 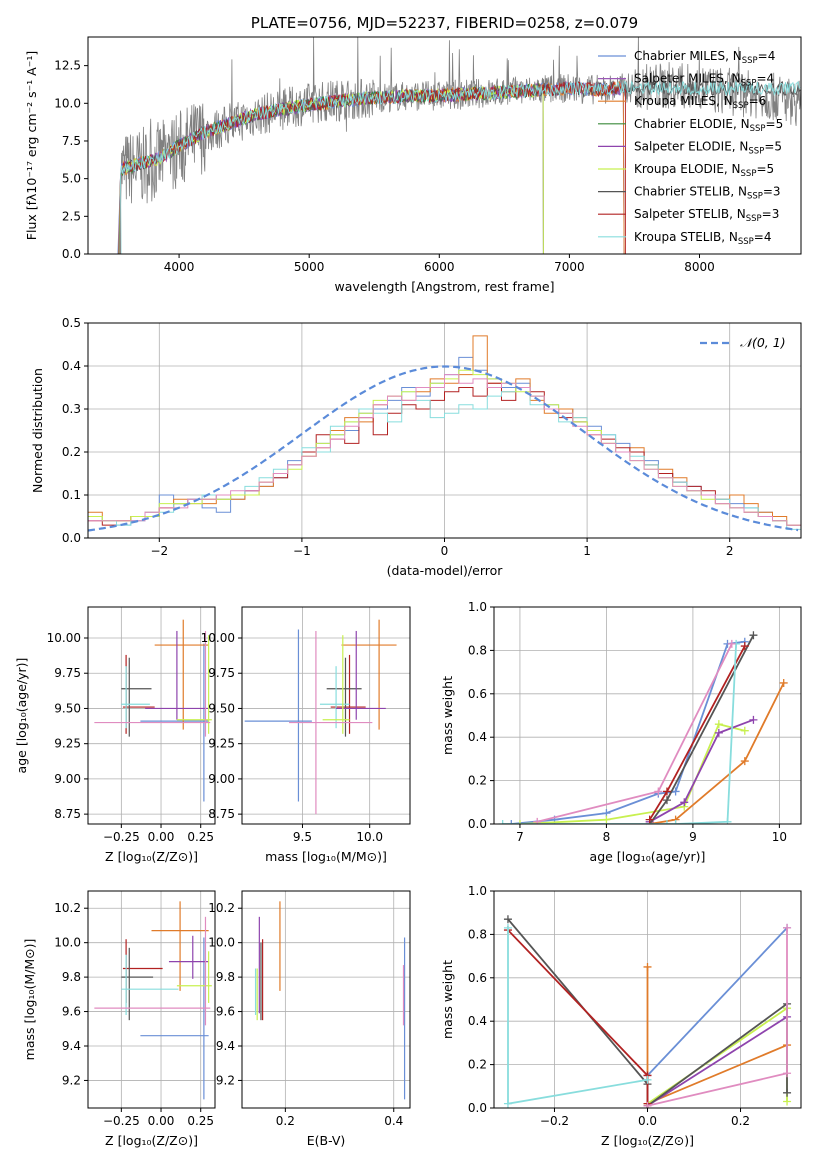 I want to click on plot-area-massweight-vs-Z, so click(x=647, y=999).